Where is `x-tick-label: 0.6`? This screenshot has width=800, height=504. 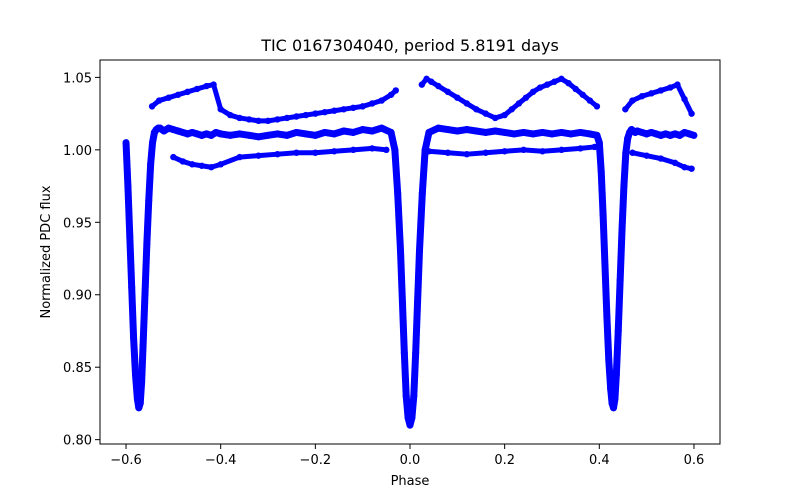 x-tick-label: 0.6 is located at coordinates (694, 460).